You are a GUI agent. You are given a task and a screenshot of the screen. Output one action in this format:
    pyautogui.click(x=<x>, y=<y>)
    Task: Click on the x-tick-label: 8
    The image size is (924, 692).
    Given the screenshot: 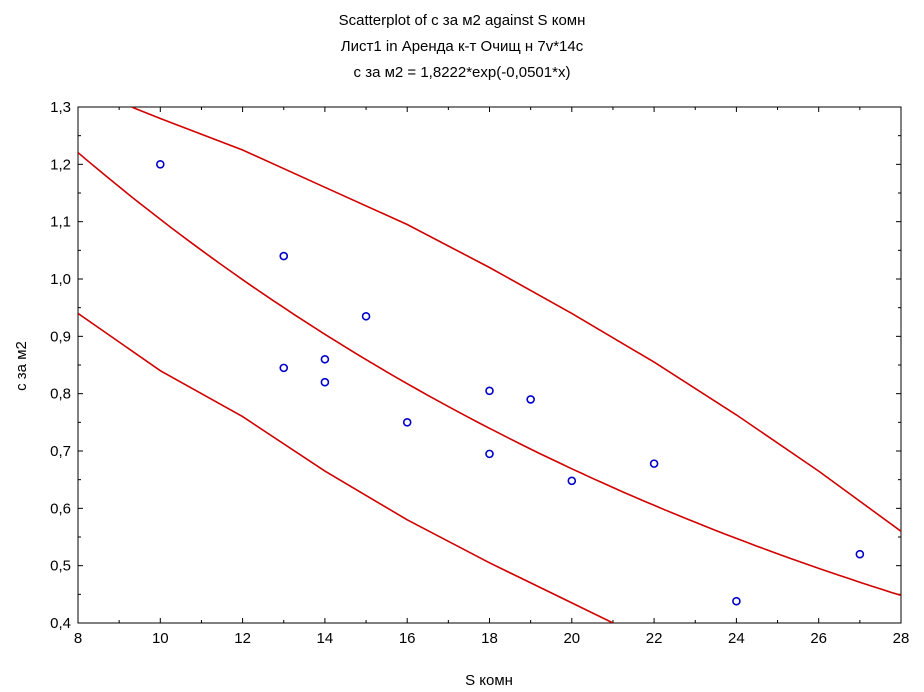 What is the action you would take?
    pyautogui.click(x=78, y=638)
    